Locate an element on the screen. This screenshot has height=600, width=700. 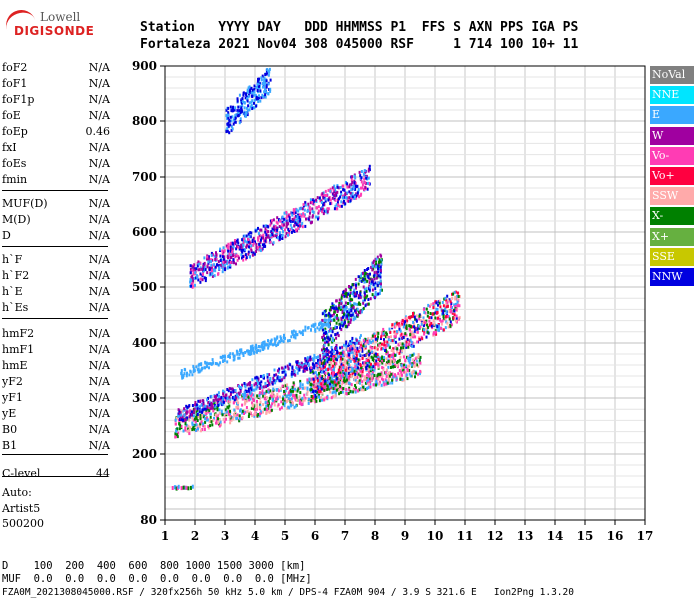
param-row: foF1 N/A is located at coordinates (56, 84).